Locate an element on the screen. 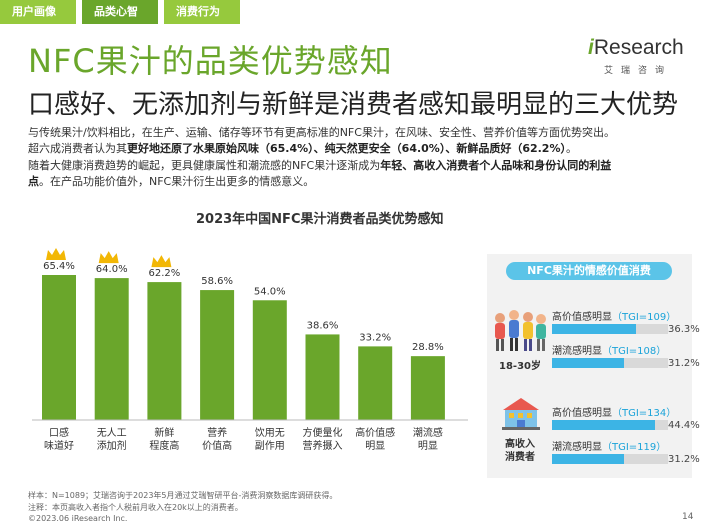 The height and width of the screenshot is (532, 710). logo-cn: 艾瑞咨询 is located at coordinates (638, 71).